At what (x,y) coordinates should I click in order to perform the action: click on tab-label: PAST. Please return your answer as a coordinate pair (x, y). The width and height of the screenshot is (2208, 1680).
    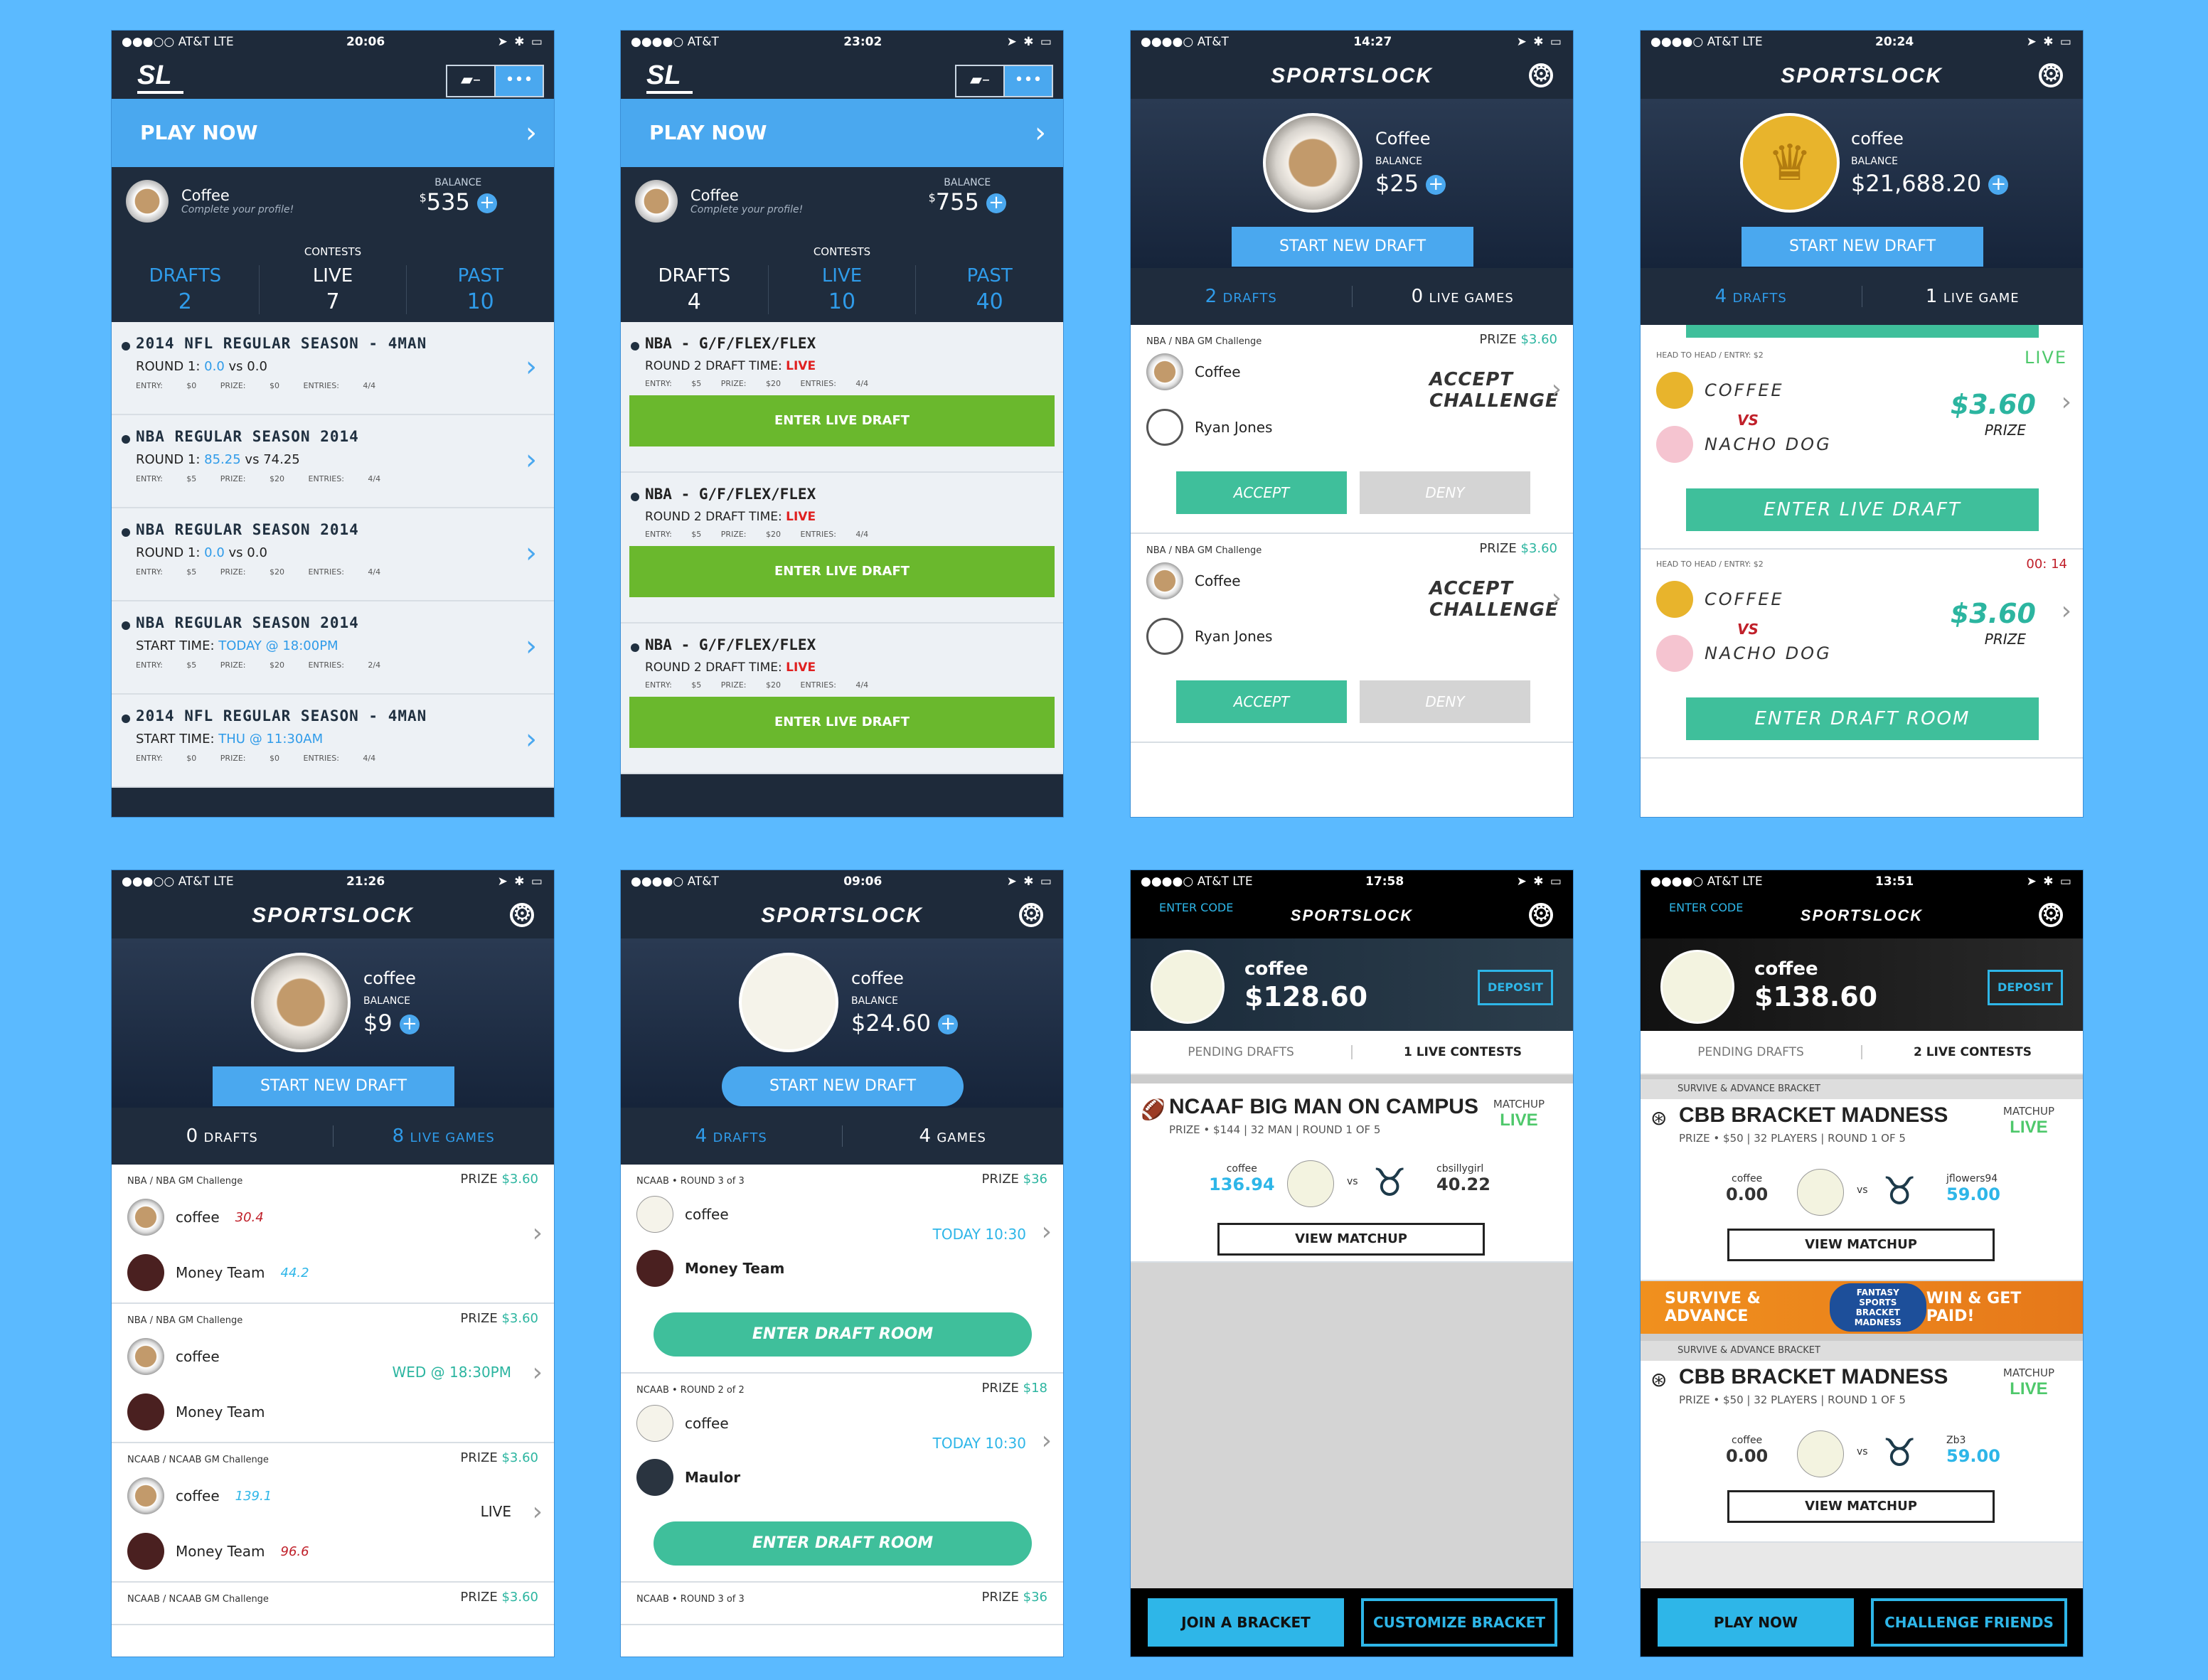
    Looking at the image, I should click on (480, 276).